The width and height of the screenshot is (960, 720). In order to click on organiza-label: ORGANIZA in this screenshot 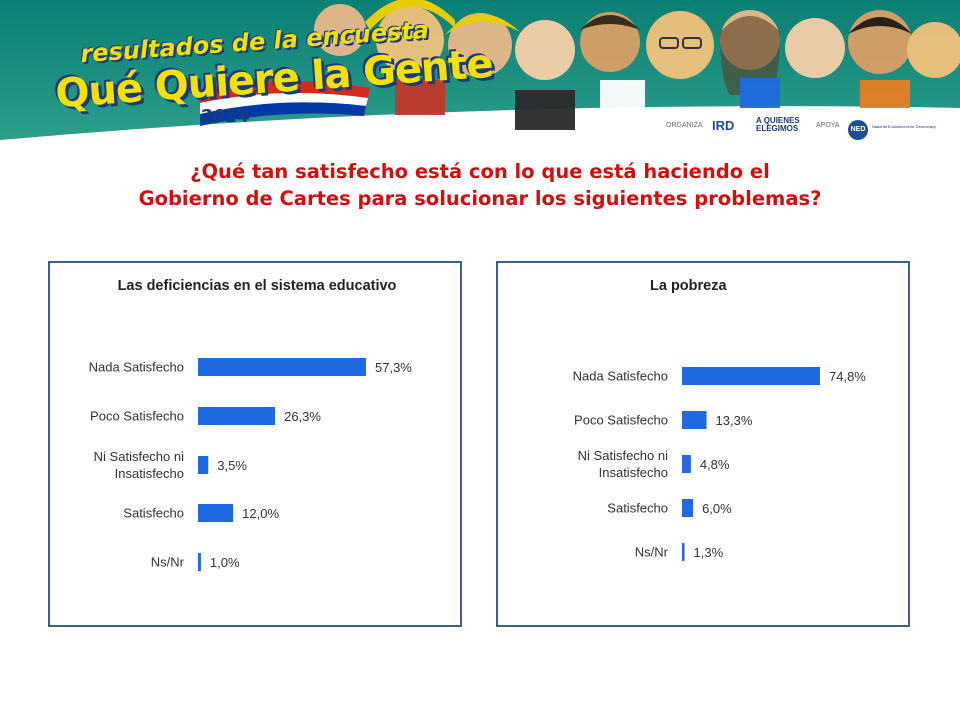, I will do `click(684, 125)`.